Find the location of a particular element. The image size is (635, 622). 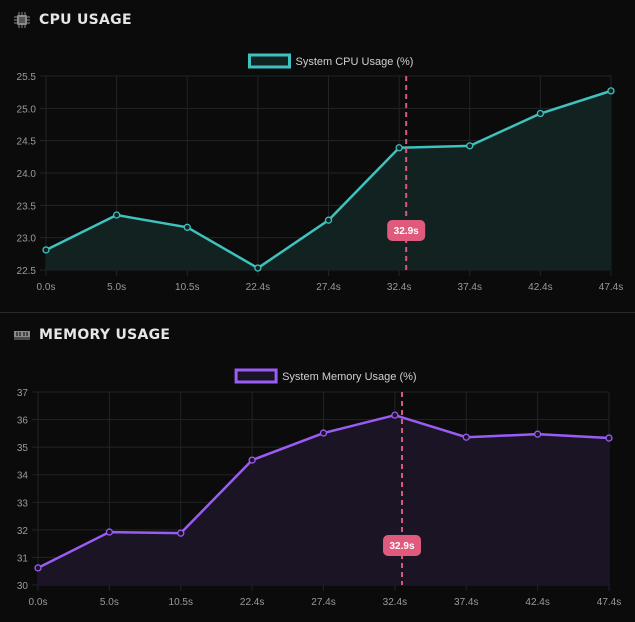

y-tick-label: 32 is located at coordinates (23, 531).